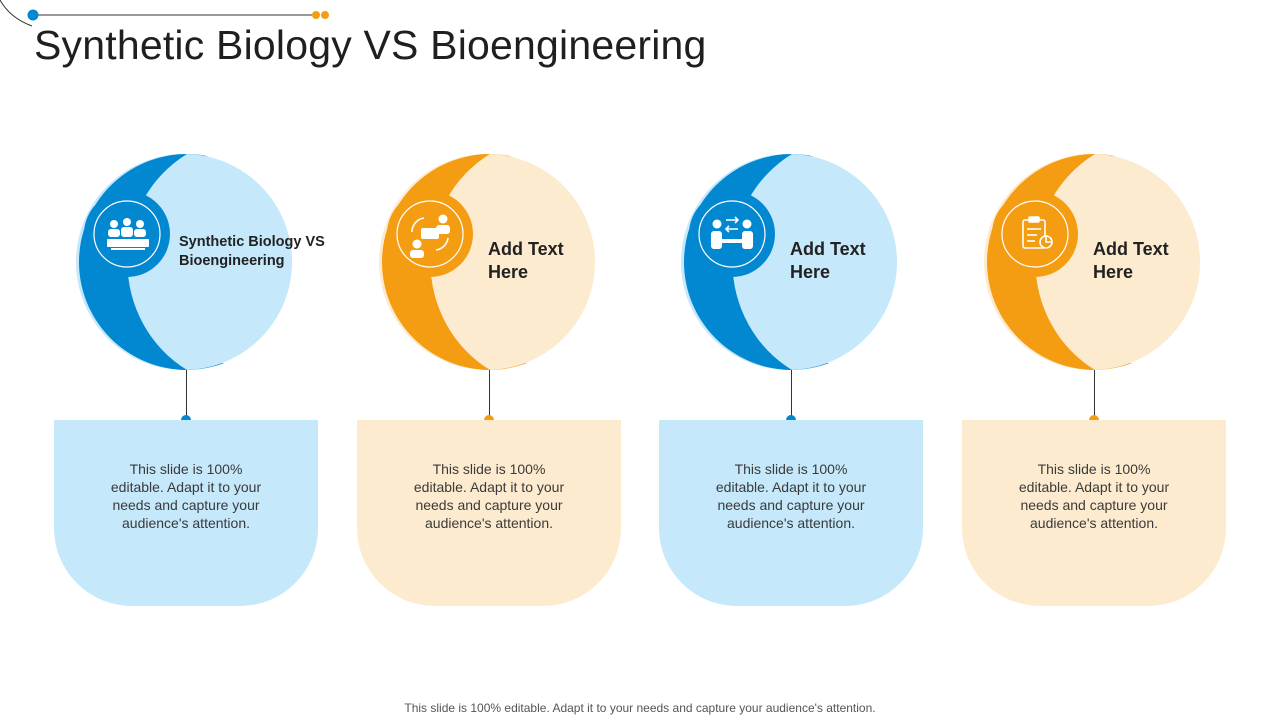 Image resolution: width=1280 pixels, height=720 pixels. Describe the element at coordinates (430, 236) in the screenshot. I see `discussion-icon` at that location.